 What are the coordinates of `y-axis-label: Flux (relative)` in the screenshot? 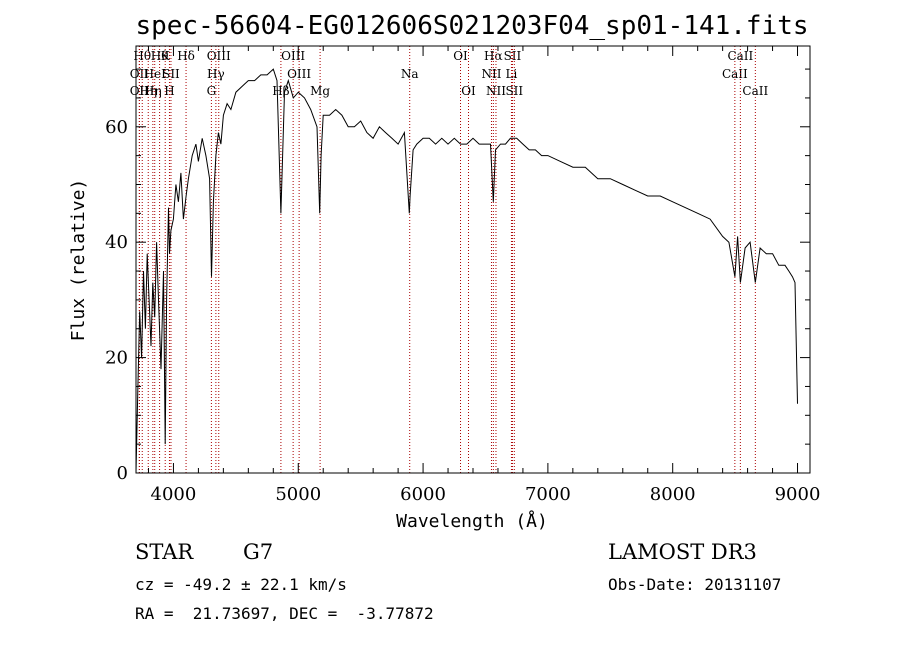 It's located at (78, 260).